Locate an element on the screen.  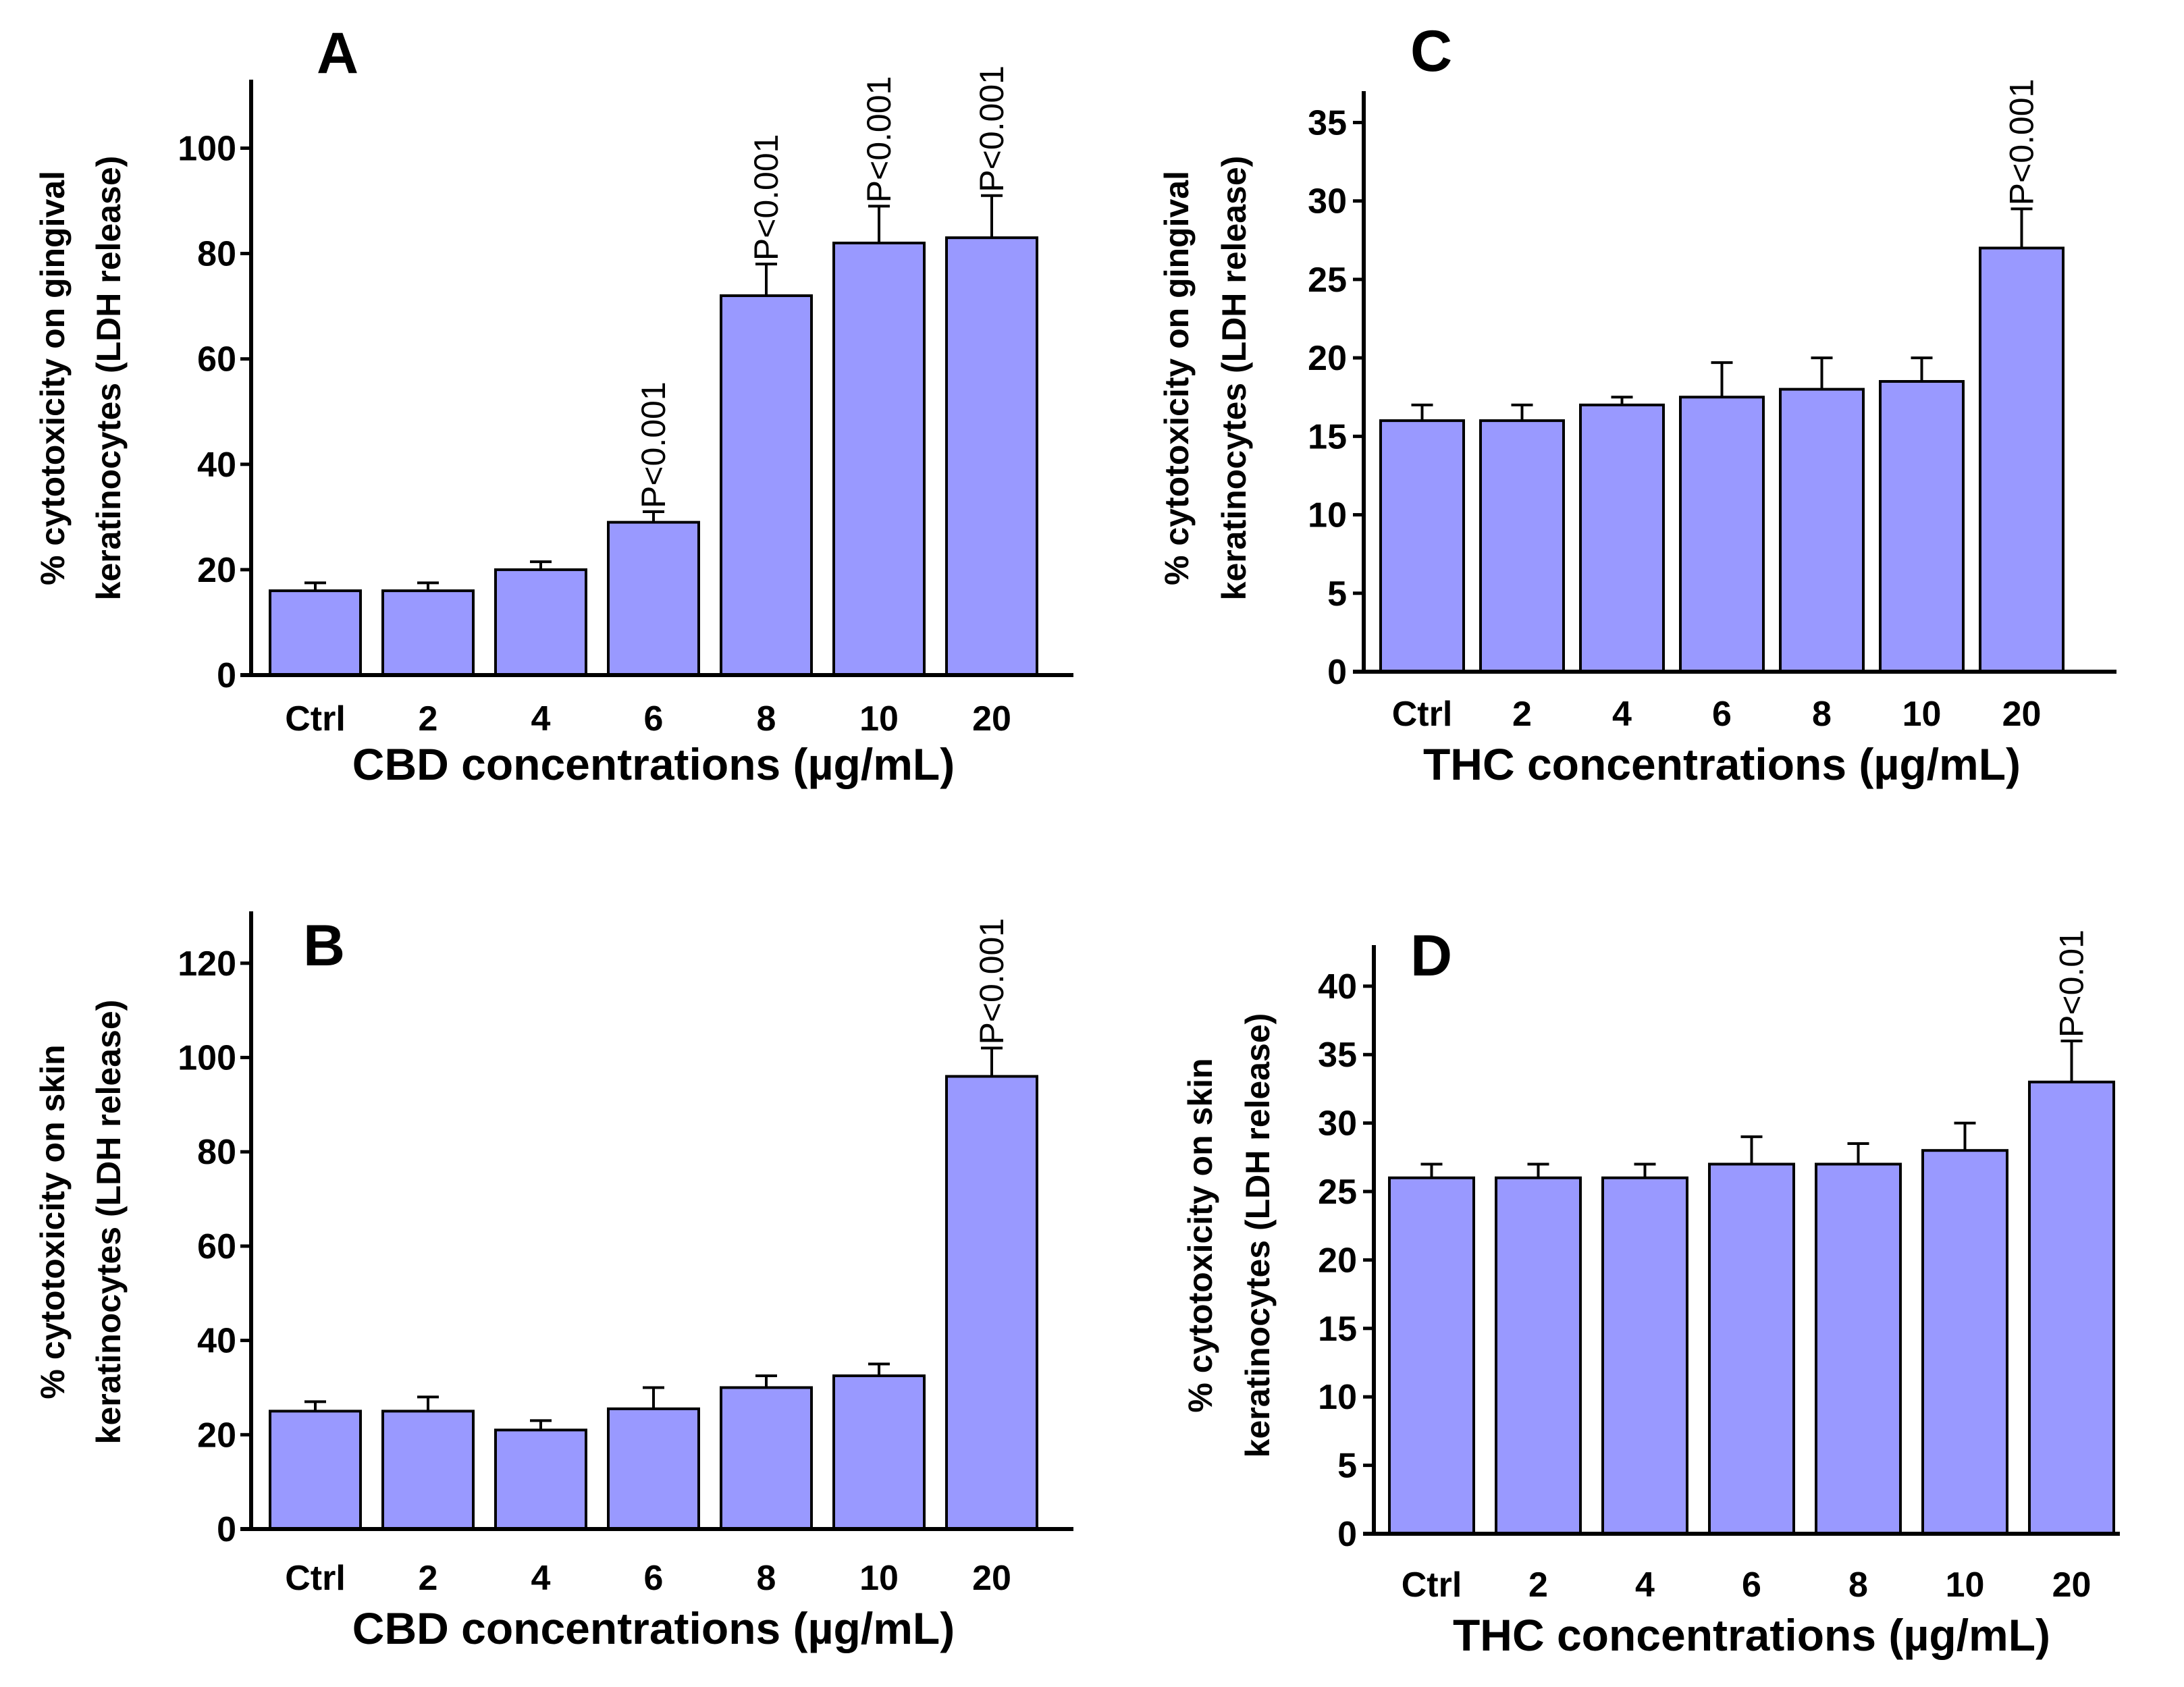
panel-label: D is located at coordinates (1431, 956).